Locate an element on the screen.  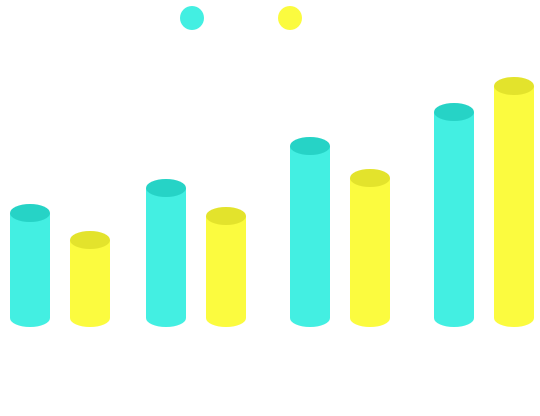
bar-s2-c1 is located at coordinates (90, 279).